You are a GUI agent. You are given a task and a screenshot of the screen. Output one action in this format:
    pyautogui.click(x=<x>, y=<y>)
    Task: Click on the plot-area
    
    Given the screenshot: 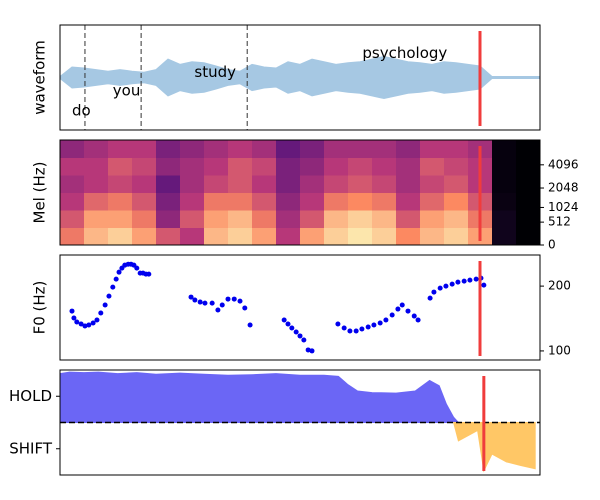 What is the action you would take?
    pyautogui.click(x=278, y=307)
    